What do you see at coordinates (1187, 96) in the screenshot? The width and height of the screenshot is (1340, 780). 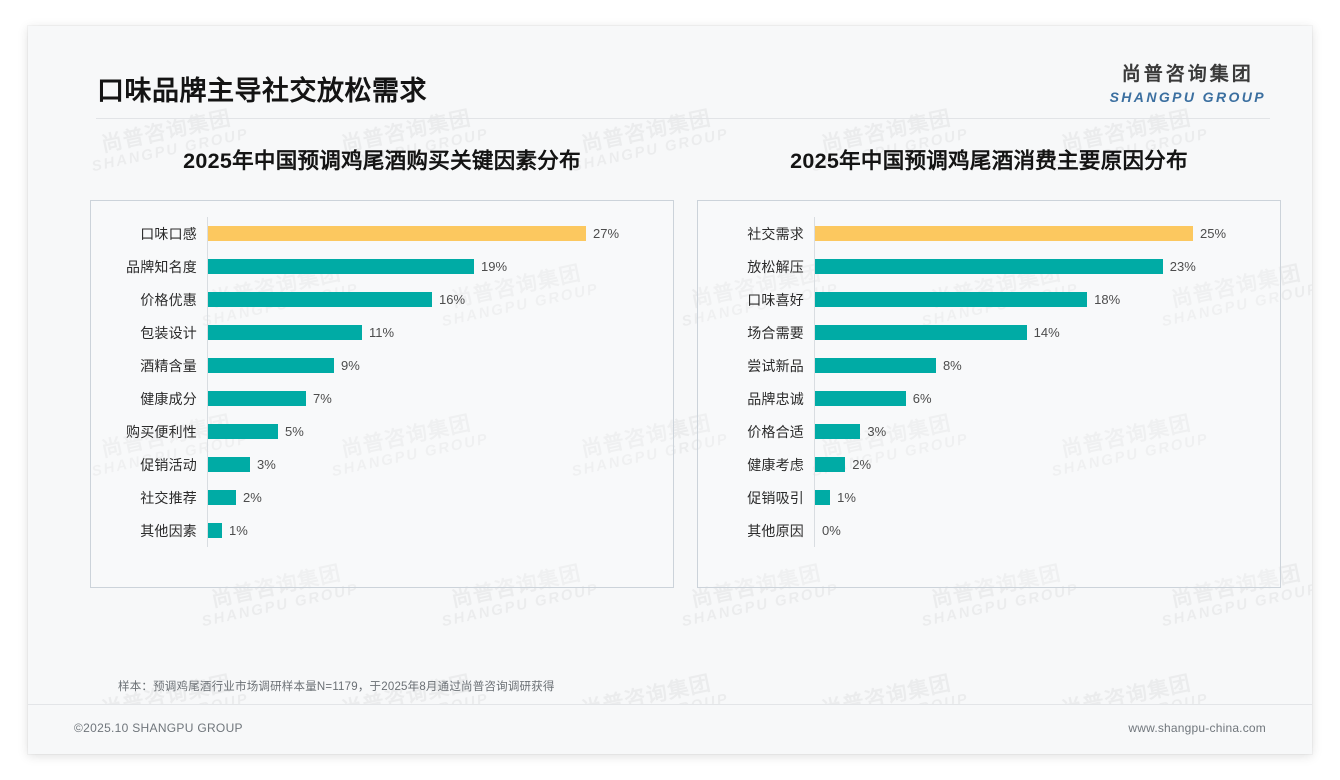 I see `brand-name-en: SHANGPU GROUP` at bounding box center [1187, 96].